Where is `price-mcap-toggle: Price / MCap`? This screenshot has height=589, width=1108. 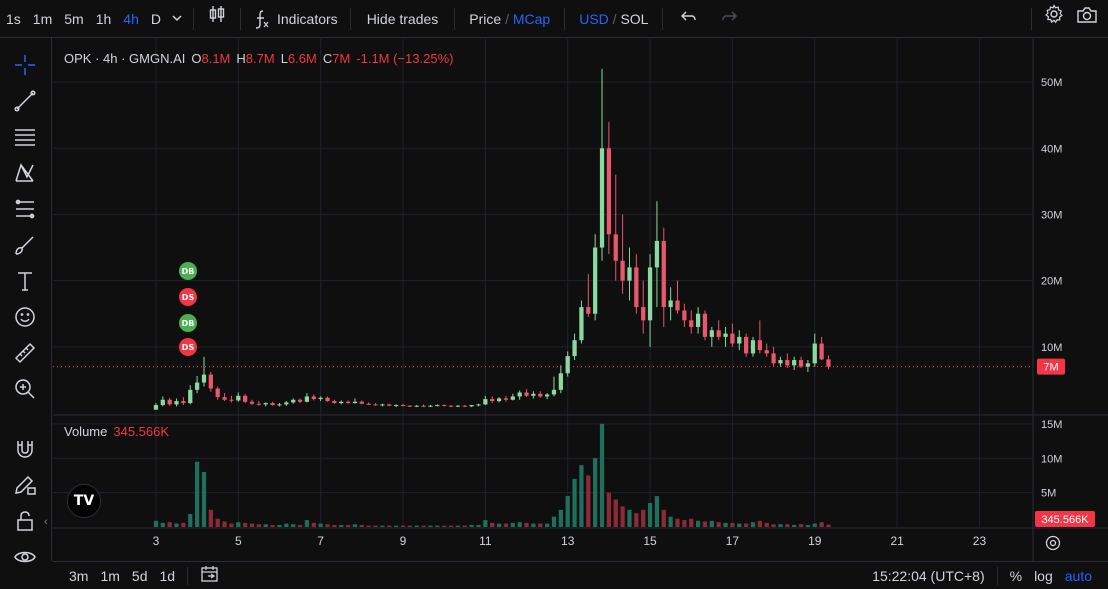
price-mcap-toggle: Price / MCap is located at coordinates (509, 19).